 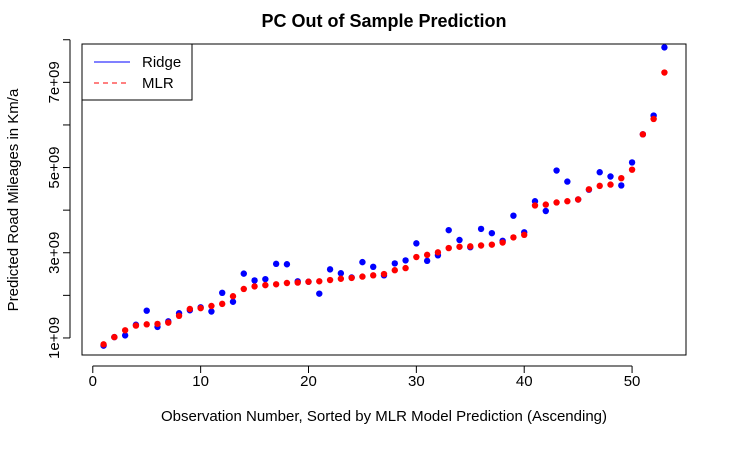 I want to click on legend-label-mlr: MLR, so click(x=158, y=83).